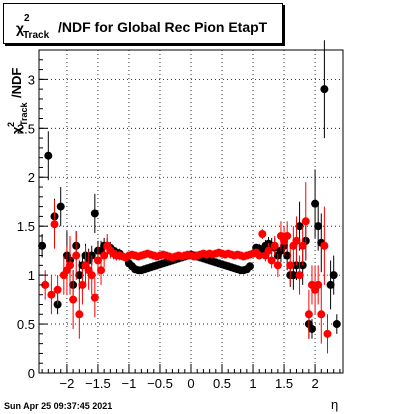 This screenshot has width=400, height=414. Describe the element at coordinates (31, 275) in the screenshot. I see `y-tick-label: 1` at that location.